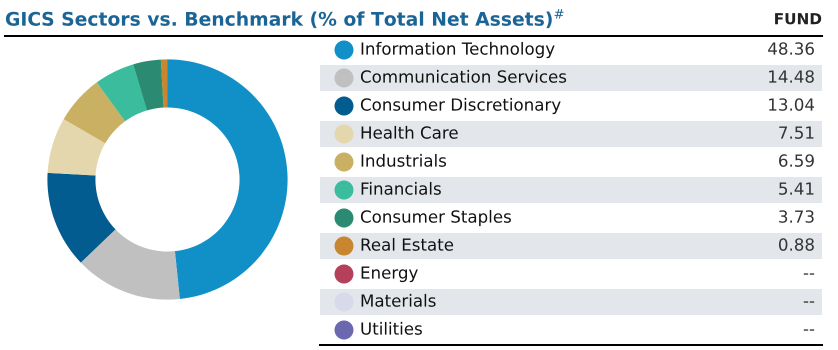 The width and height of the screenshot is (838, 350). What do you see at coordinates (435, 218) in the screenshot?
I see `legend-label: Consumer Staples` at bounding box center [435, 218].